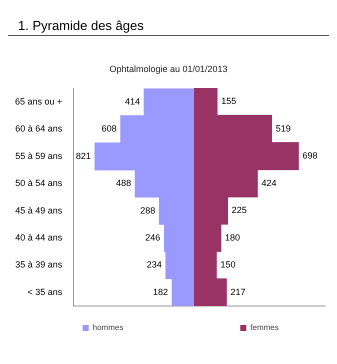 The image size is (337, 364). I want to click on y-tick-label: 40 à 44 ans, so click(39, 237).